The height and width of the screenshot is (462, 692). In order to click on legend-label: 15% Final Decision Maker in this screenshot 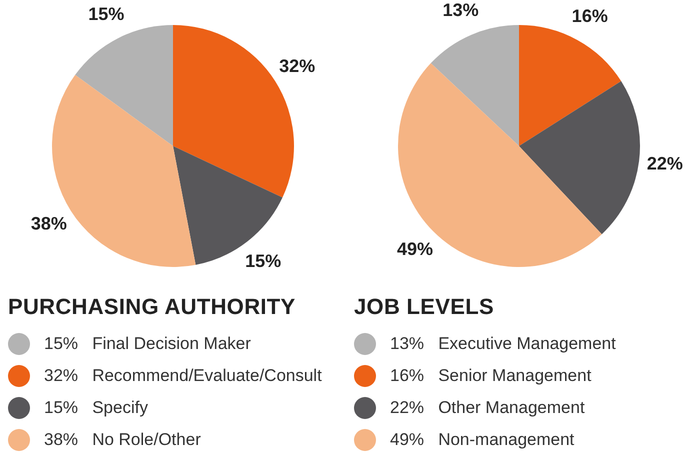, I will do `click(147, 344)`.